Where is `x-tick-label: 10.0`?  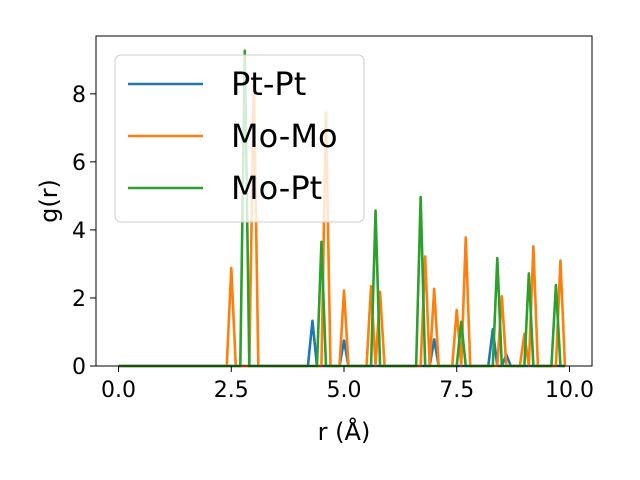 x-tick-label: 10.0 is located at coordinates (569, 390).